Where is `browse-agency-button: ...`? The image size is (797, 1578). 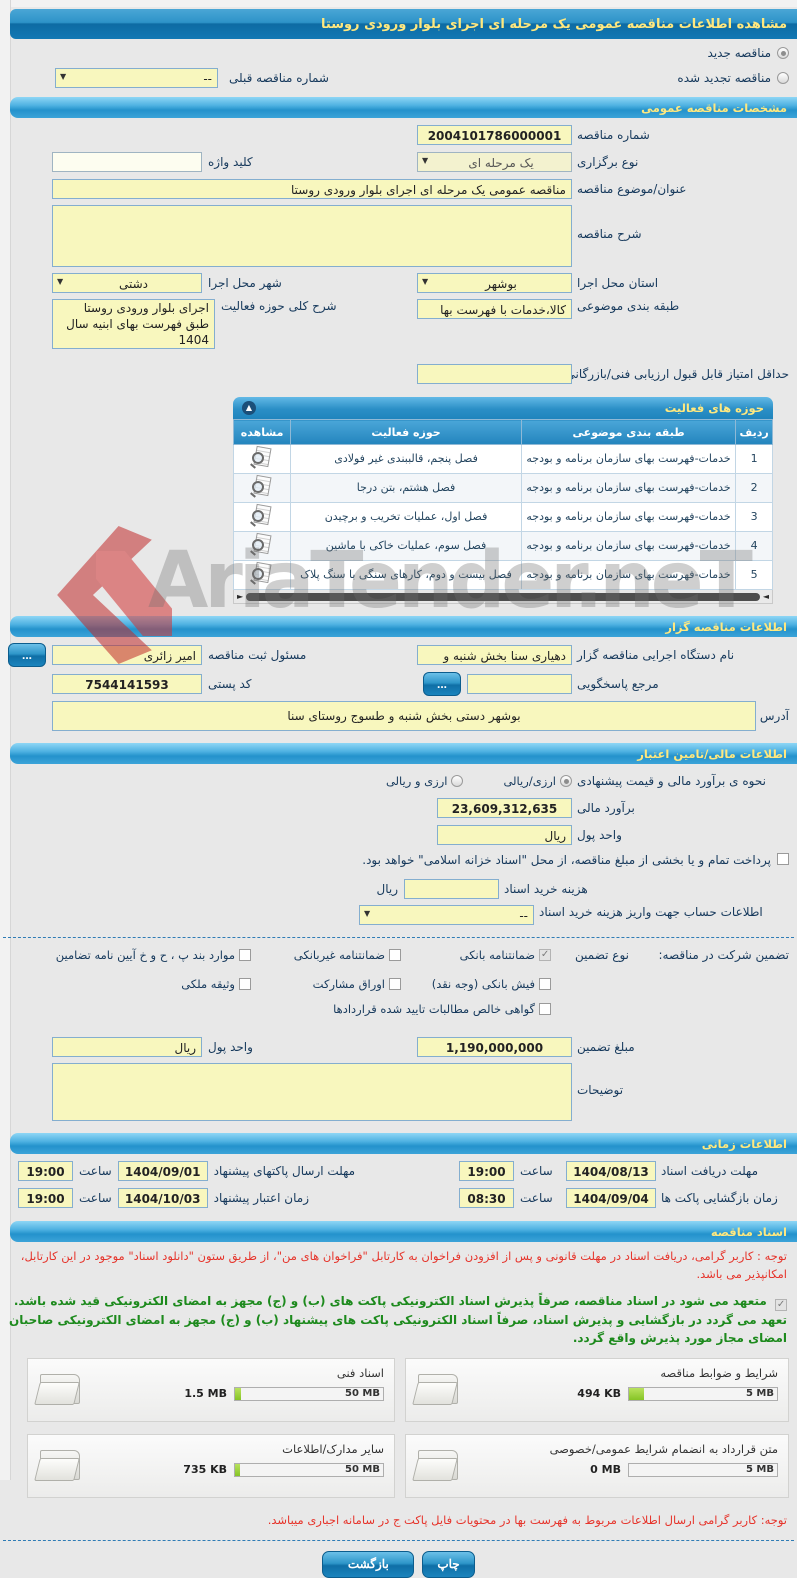 browse-agency-button: ... is located at coordinates (27, 655).